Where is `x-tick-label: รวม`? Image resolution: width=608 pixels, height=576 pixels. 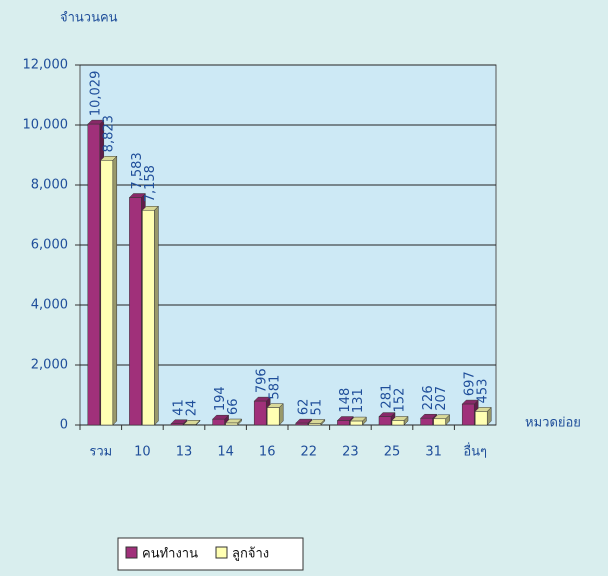 x-tick-label: รวม is located at coordinates (100, 452).